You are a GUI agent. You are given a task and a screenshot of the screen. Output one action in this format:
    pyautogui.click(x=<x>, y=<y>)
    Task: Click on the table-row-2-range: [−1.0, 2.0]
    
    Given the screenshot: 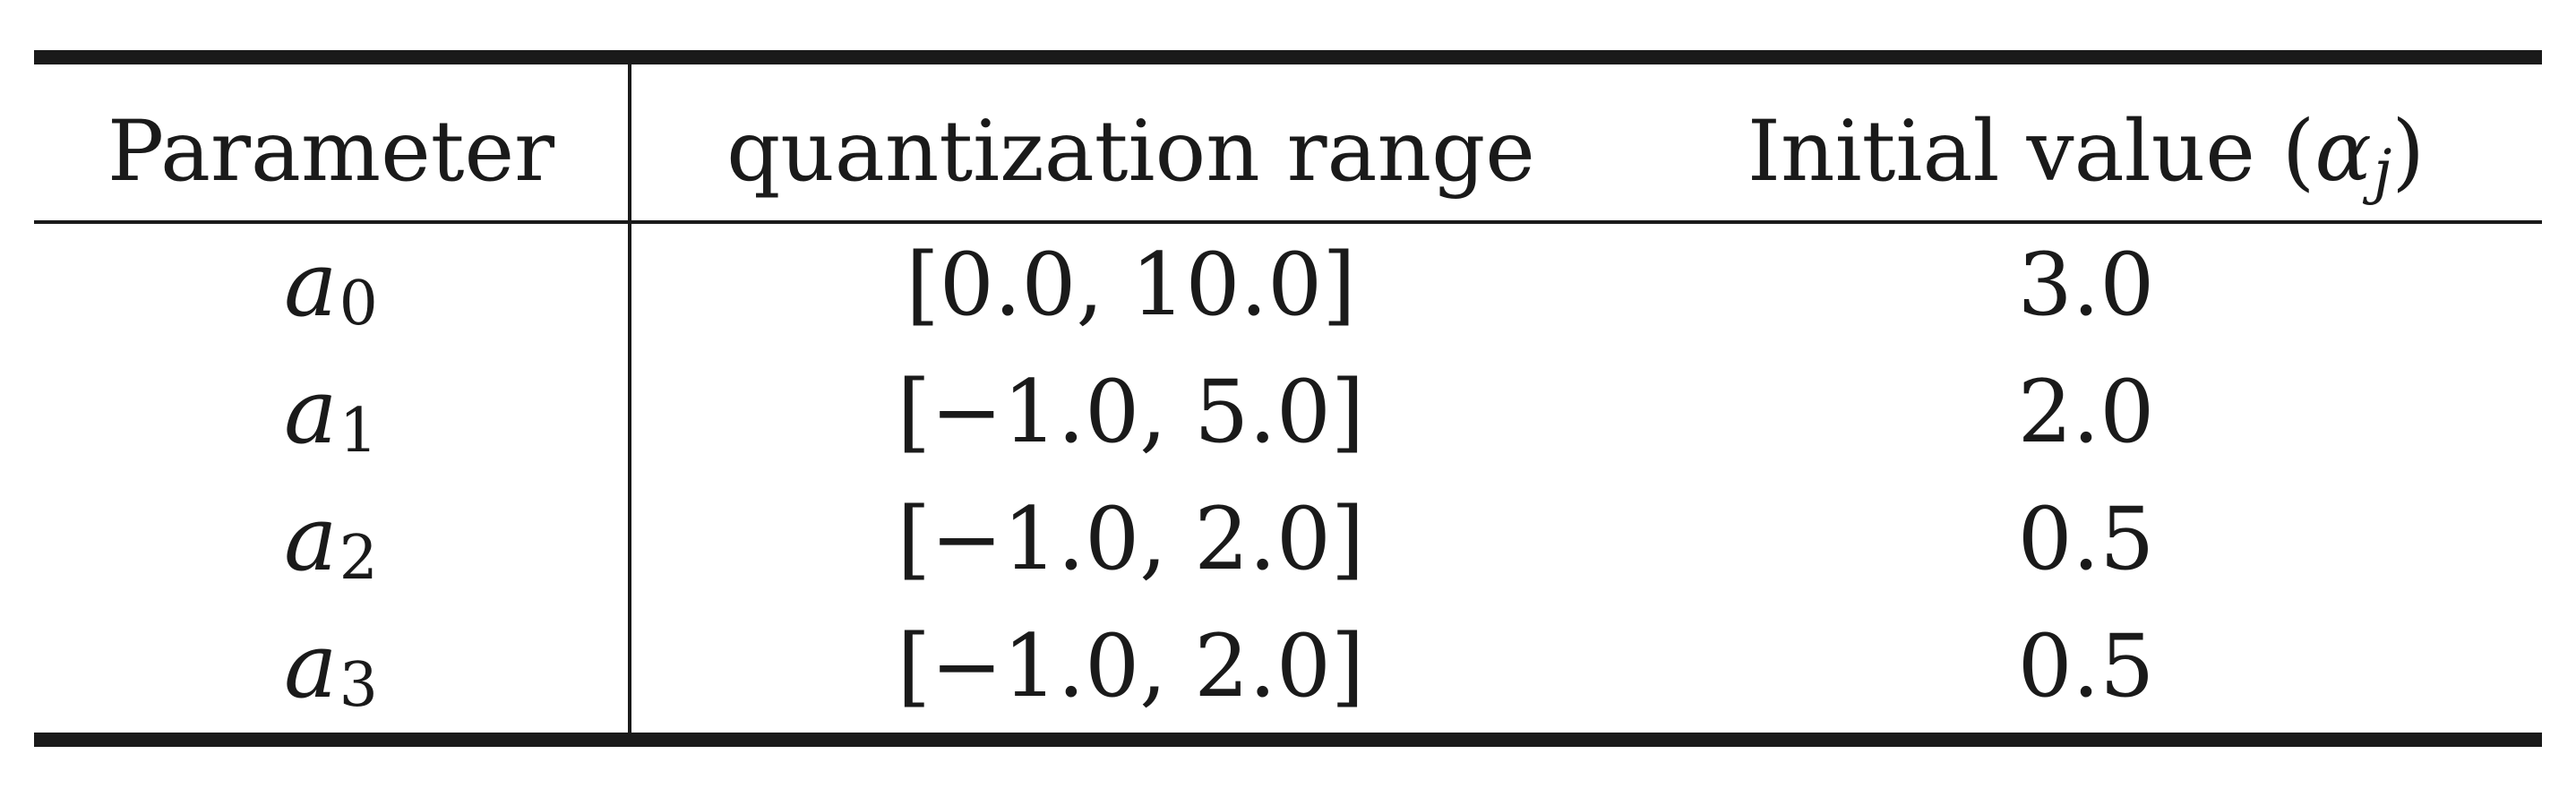 What is the action you would take?
    pyautogui.click(x=1131, y=539)
    